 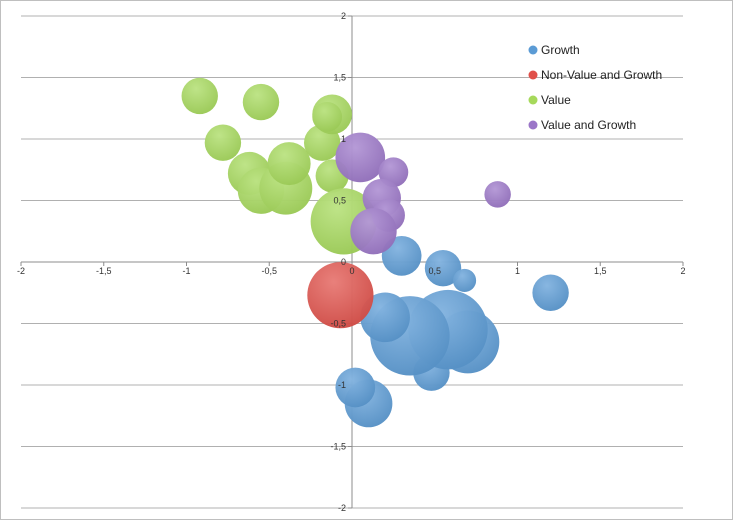 What do you see at coordinates (533, 75) in the screenshot?
I see `legend-marker-non-value-and-growth` at bounding box center [533, 75].